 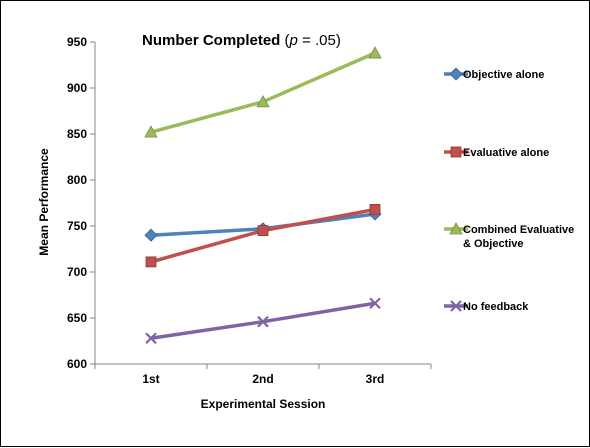 I want to click on chart-title-main: Number Completed, so click(x=211, y=40).